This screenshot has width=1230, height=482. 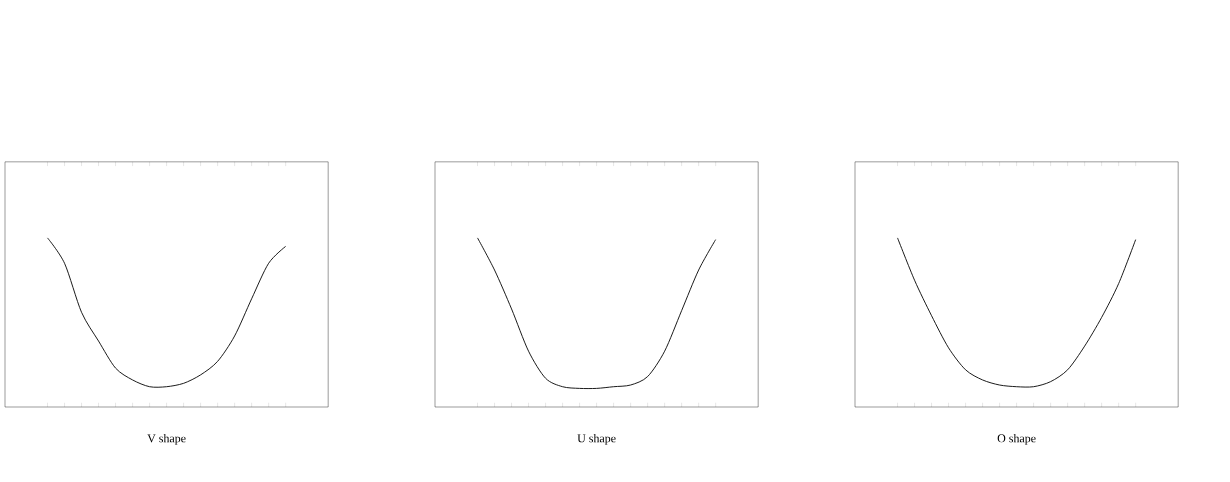 What do you see at coordinates (596, 439) in the screenshot?
I see `text: U shape` at bounding box center [596, 439].